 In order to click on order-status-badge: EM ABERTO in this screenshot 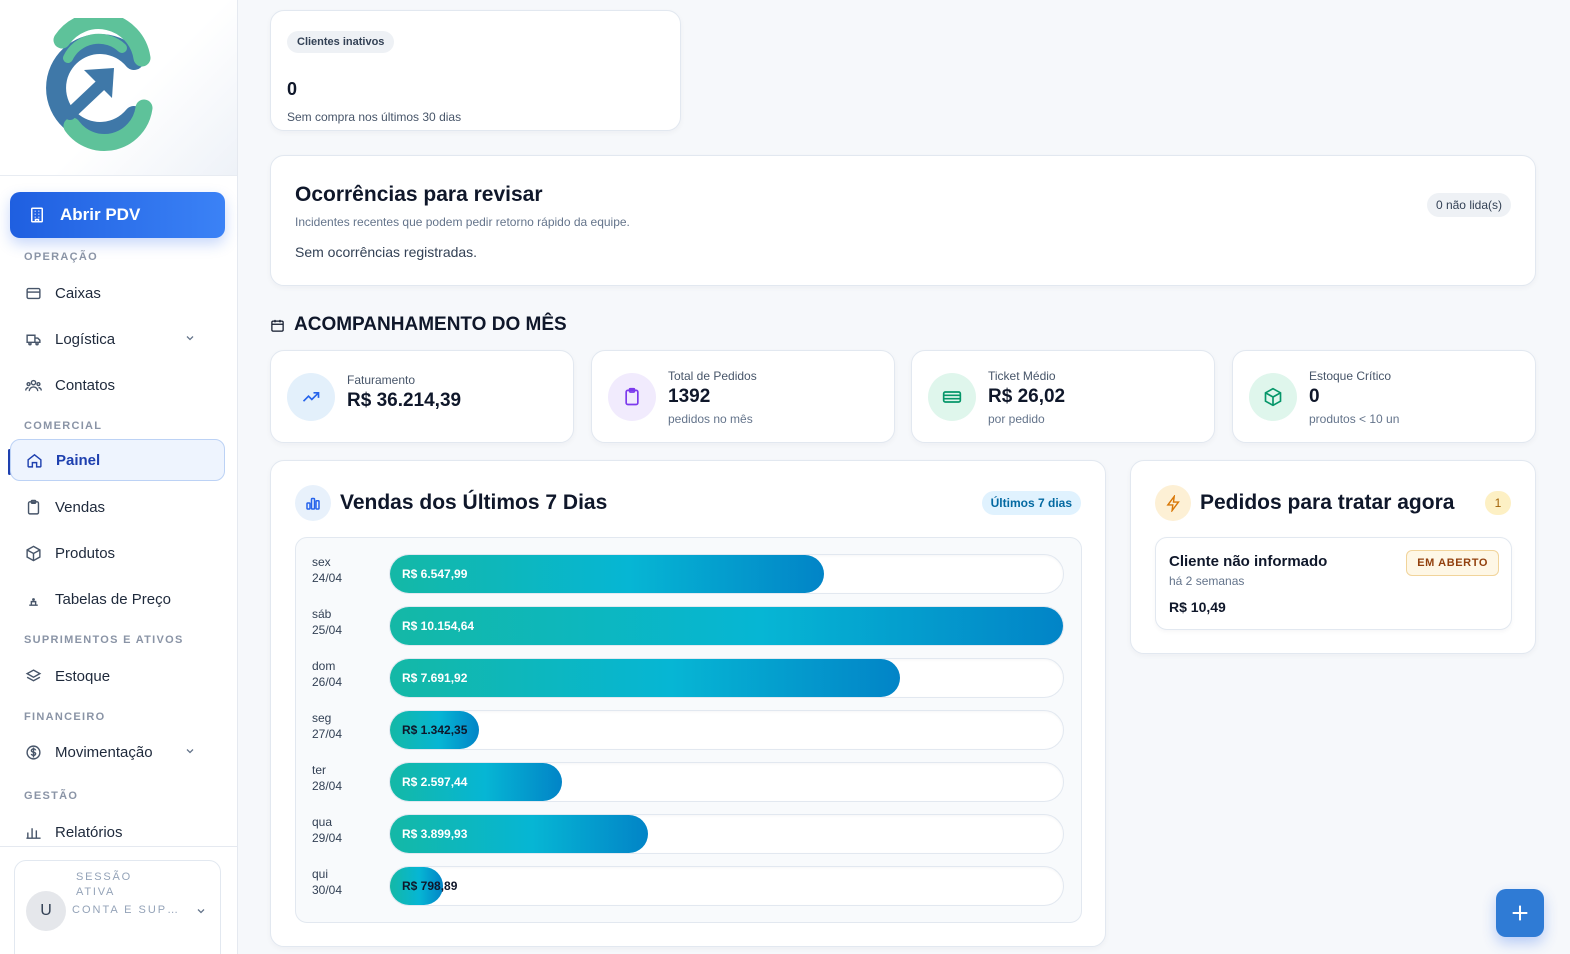, I will do `click(1452, 563)`.